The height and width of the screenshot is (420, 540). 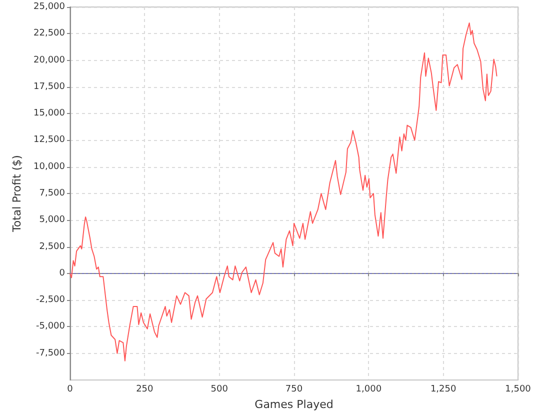 I want to click on x-tick-label: 1,250, so click(x=443, y=389).